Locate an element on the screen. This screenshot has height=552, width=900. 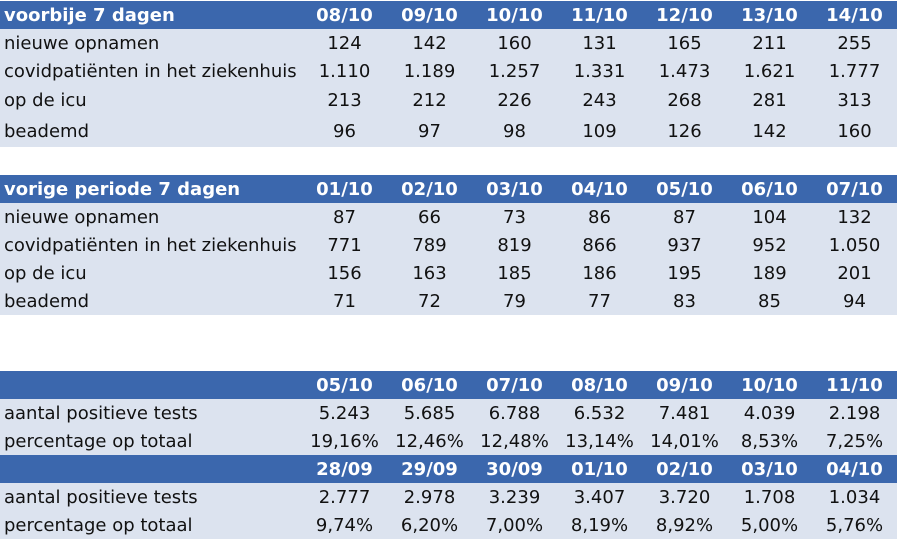
cell-value: 195 is located at coordinates (684, 273).